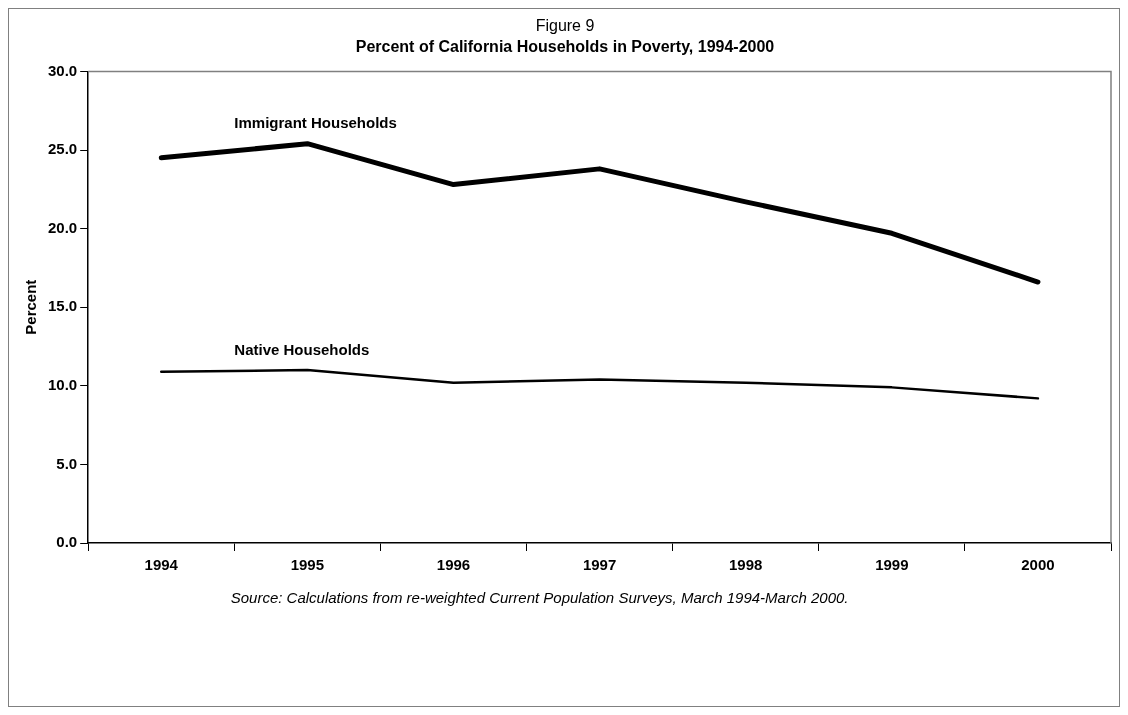  I want to click on y-tick-label: 0.0, so click(67, 542).